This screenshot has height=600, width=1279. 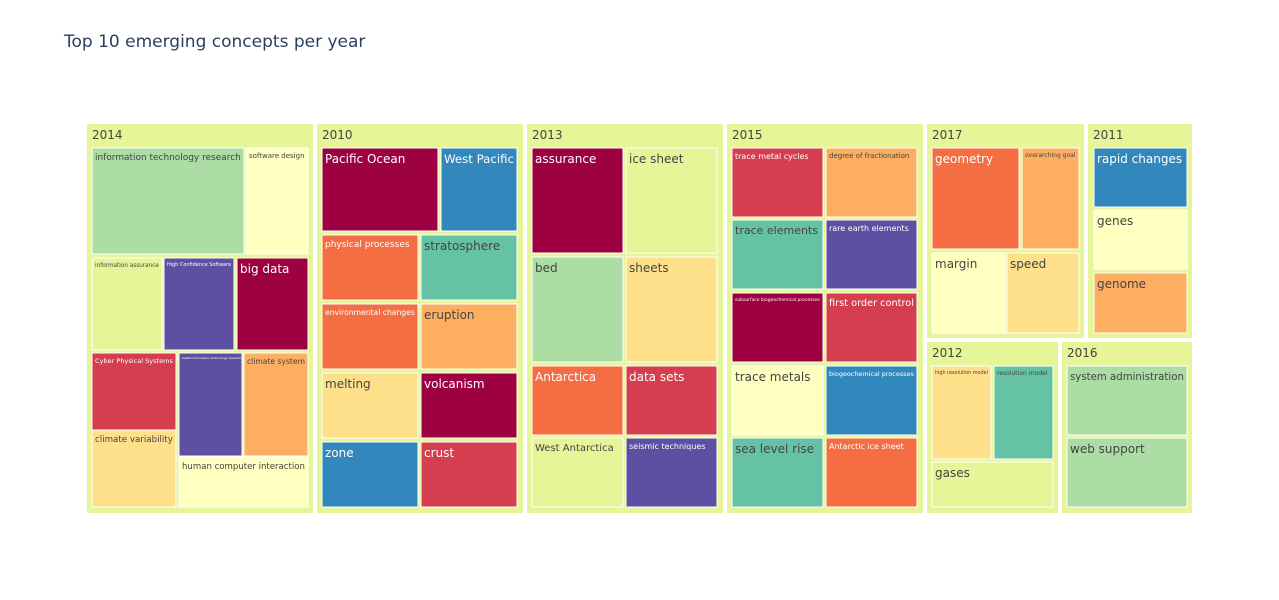 I want to click on treemap-tile: sheets, so click(x=671, y=309).